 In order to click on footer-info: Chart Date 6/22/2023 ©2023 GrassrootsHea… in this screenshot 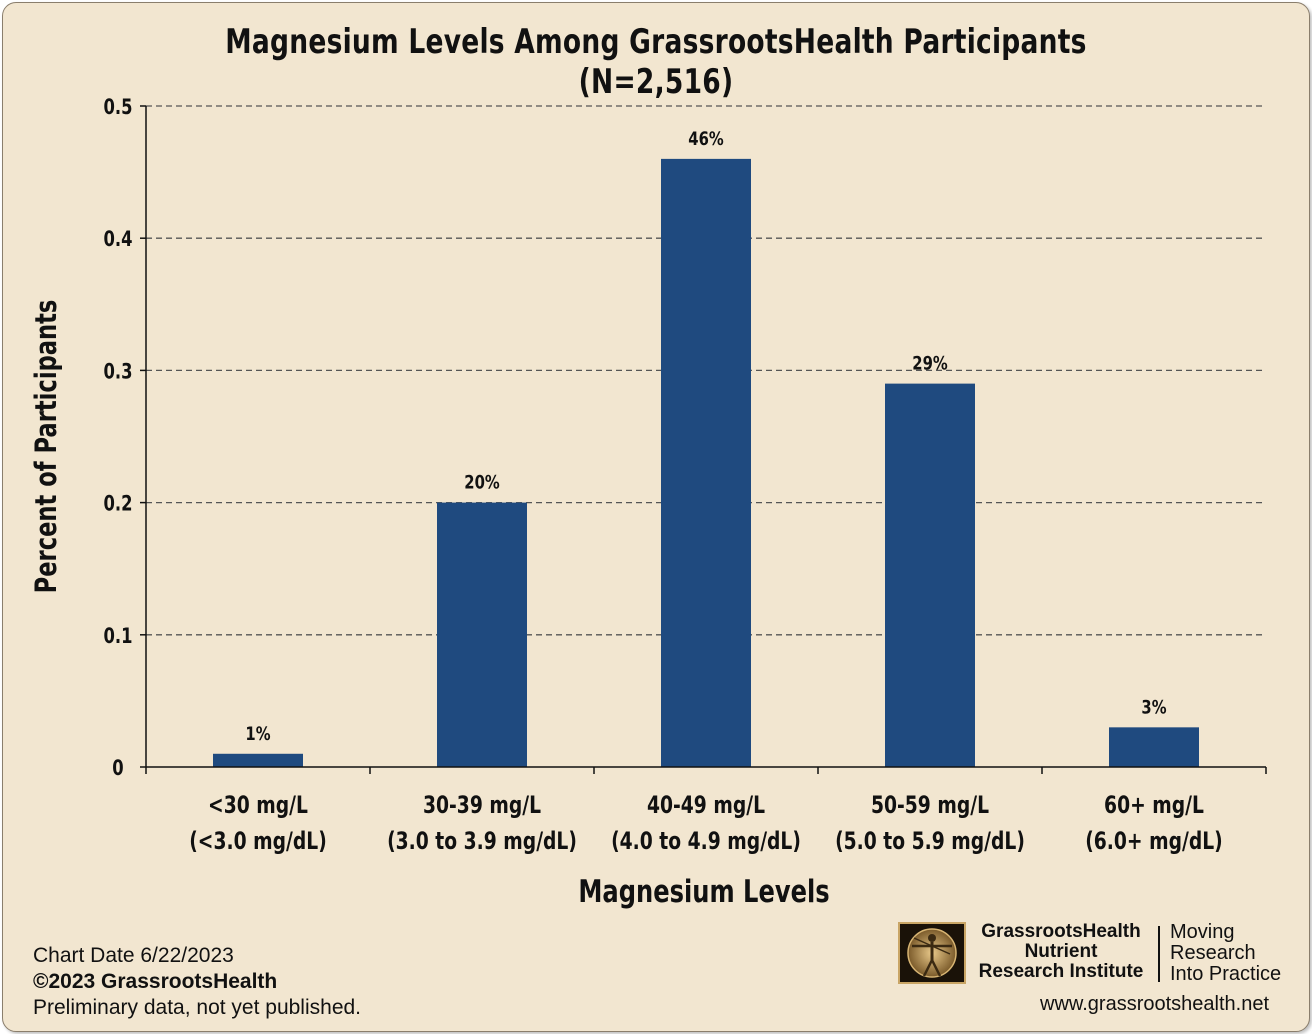, I will do `click(197, 982)`.